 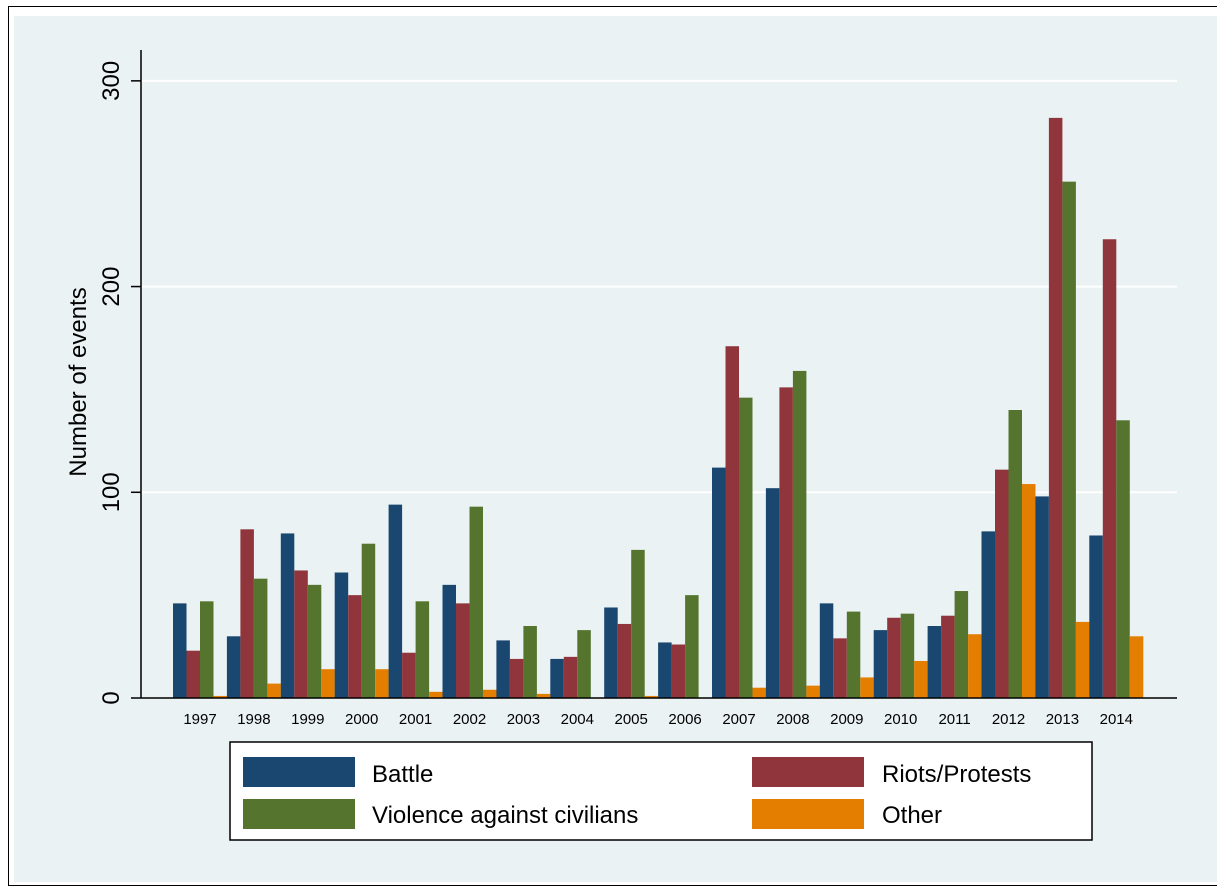 I want to click on bar-riots-protests-2004, so click(x=570, y=677).